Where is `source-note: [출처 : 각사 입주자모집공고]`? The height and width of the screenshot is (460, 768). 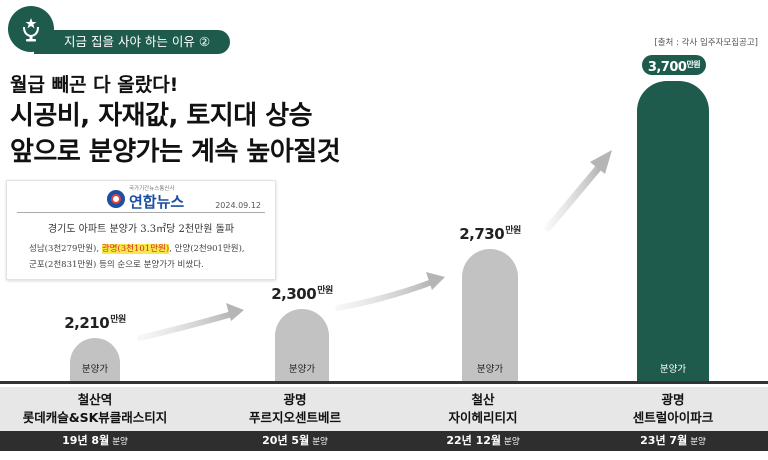 source-note: [출처 : 각사 입주자모집공고] is located at coordinates (706, 43).